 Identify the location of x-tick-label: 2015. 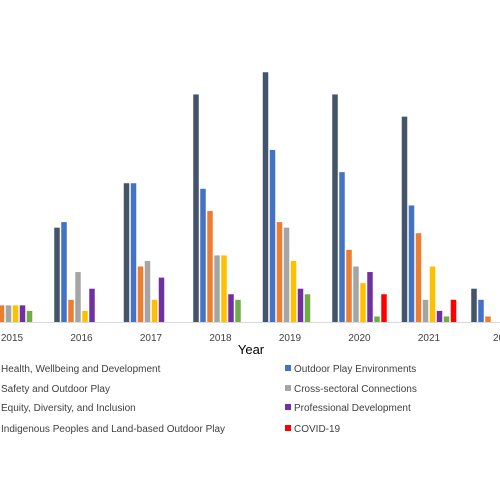
(12, 338).